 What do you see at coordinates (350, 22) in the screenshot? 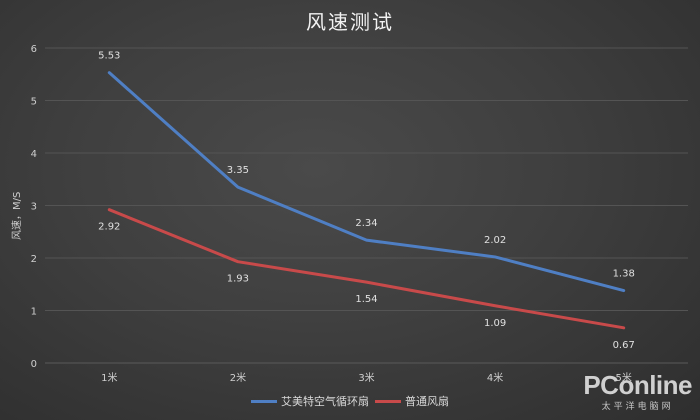
I see `chart-title: 风速测试` at bounding box center [350, 22].